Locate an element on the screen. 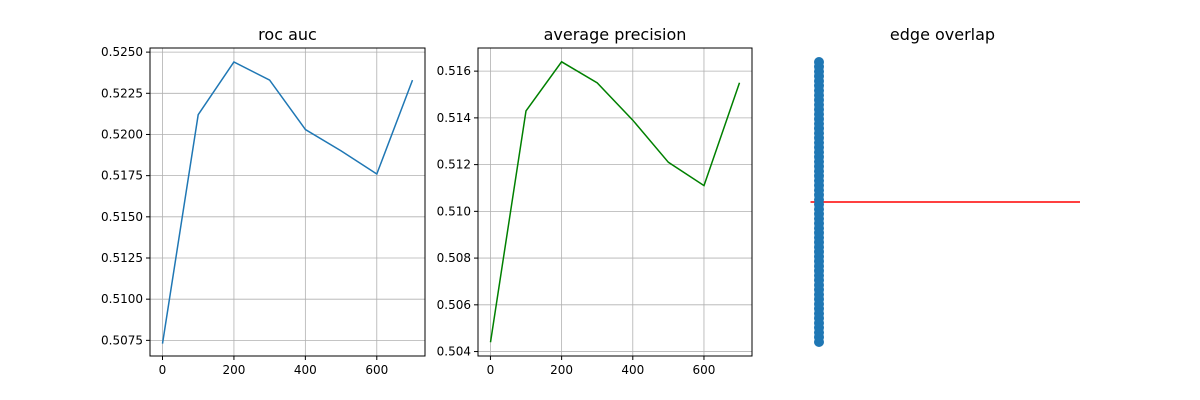 The width and height of the screenshot is (1200, 400). roc-auc-title: roc auc is located at coordinates (287, 34).